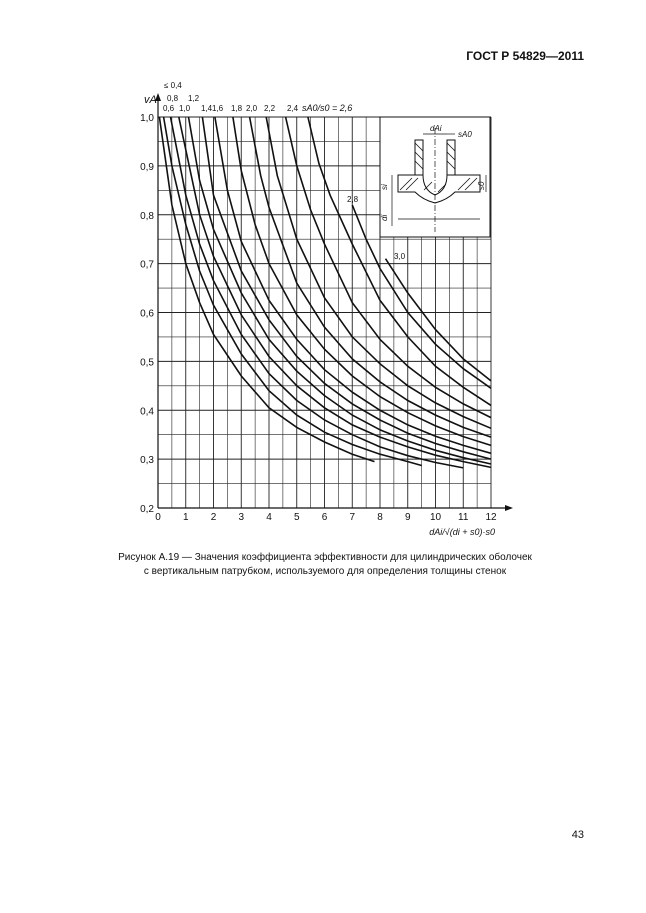  What do you see at coordinates (147, 509) in the screenshot?
I see `y-tick-label: 0,2` at bounding box center [147, 509].